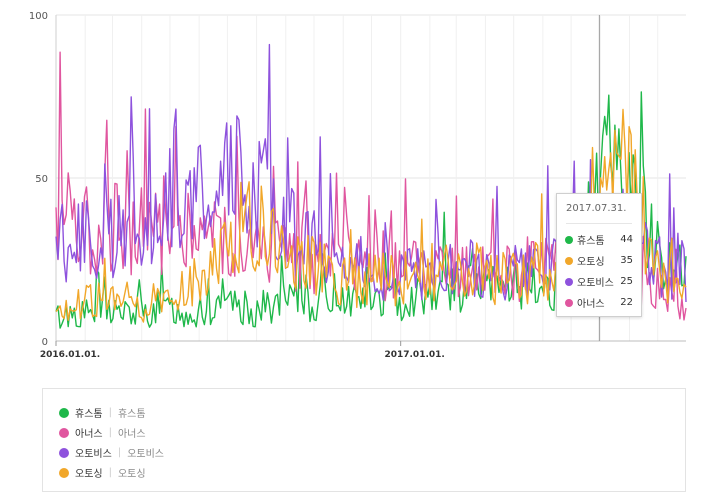 This screenshot has height=500, width=720. What do you see at coordinates (45, 342) in the screenshot?
I see `y-tick-label: 0` at bounding box center [45, 342].